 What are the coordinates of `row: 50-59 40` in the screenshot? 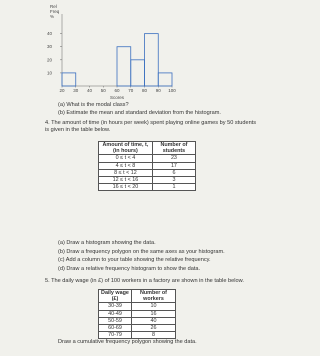 It's located at (137, 321).